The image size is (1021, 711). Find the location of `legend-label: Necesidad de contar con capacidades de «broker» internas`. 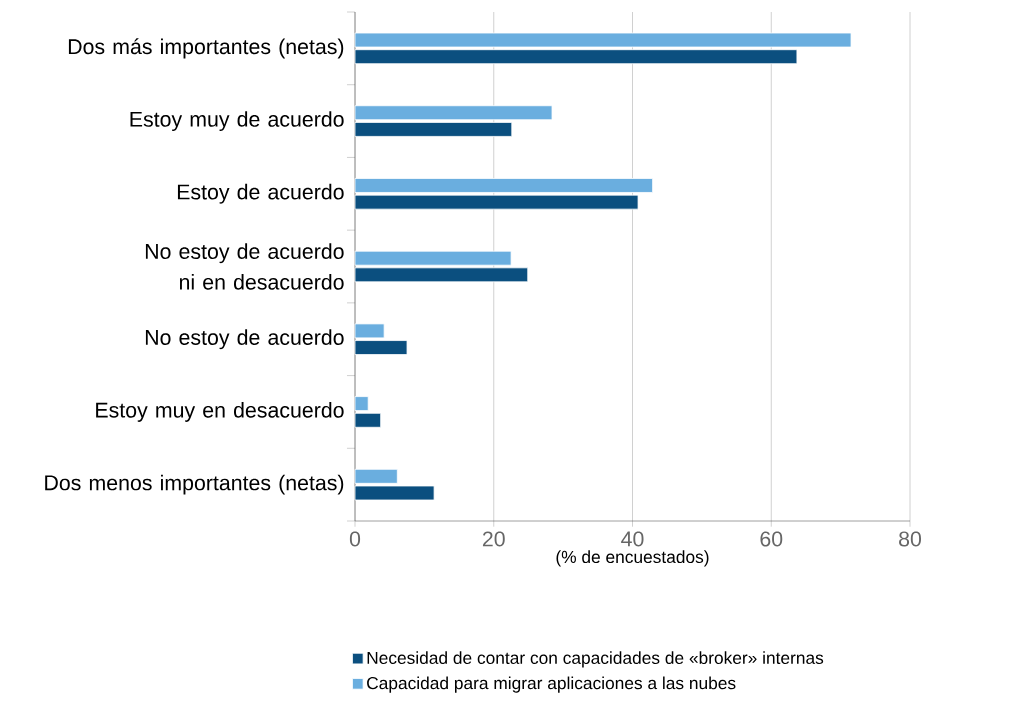

legend-label: Necesidad de contar con capacidades de «broker» internas is located at coordinates (595, 659).